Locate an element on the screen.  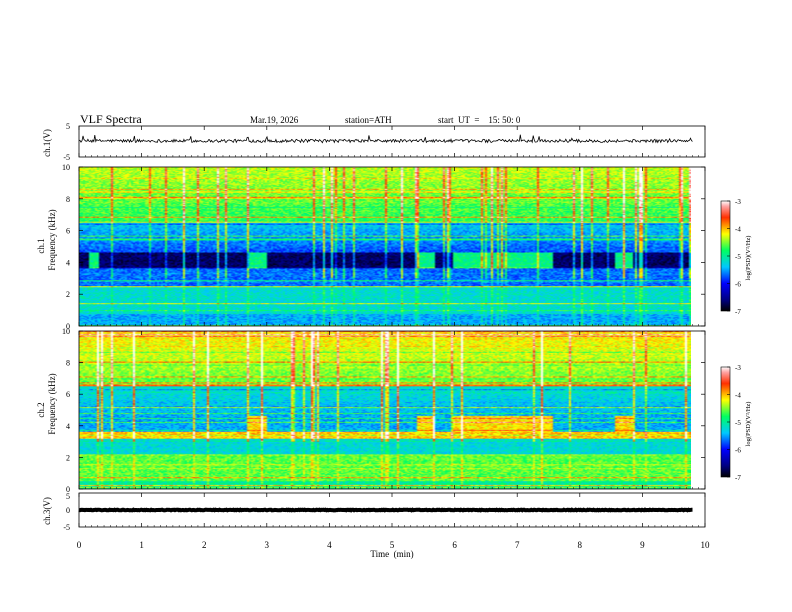
ch1-waveform-line is located at coordinates (385, 139).